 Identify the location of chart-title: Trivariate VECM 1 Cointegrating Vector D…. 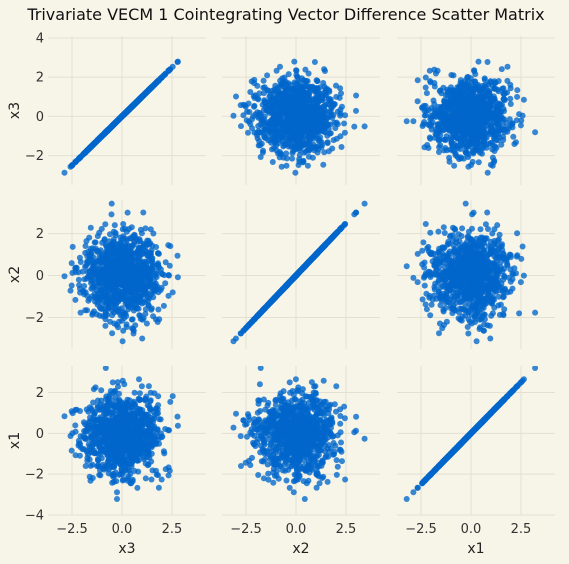
(285, 14).